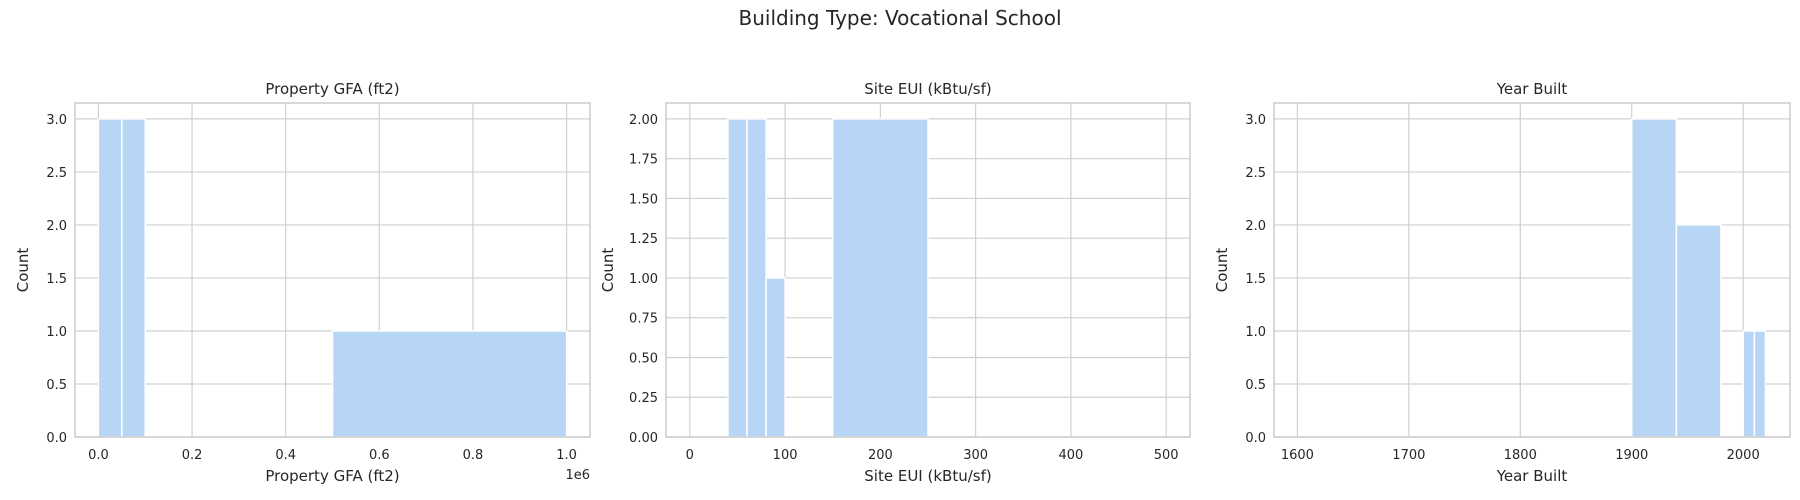  What do you see at coordinates (1532, 89) in the screenshot?
I see `subplot-title: Year Built` at bounding box center [1532, 89].